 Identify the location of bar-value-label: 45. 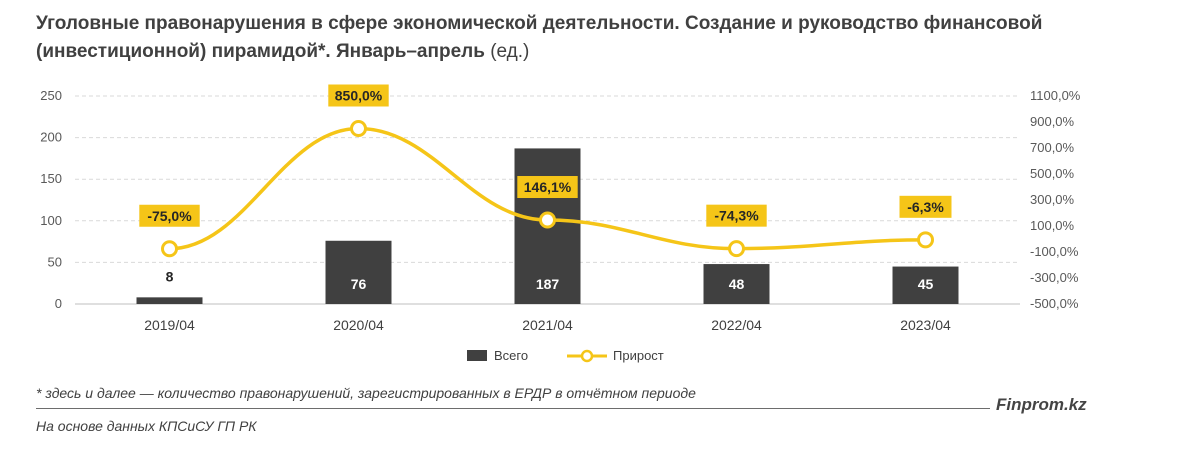
(926, 284).